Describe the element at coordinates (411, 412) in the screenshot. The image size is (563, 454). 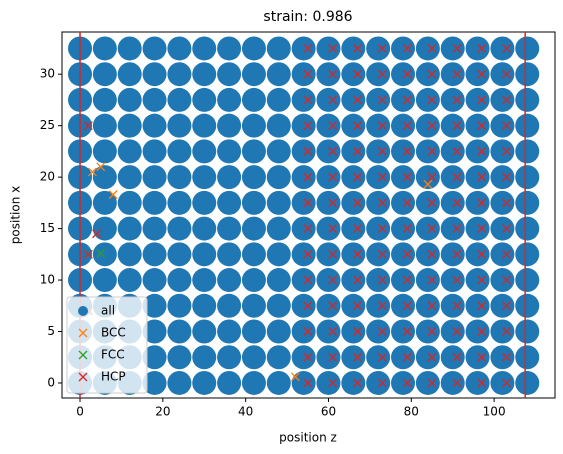
I see `x-tick-label: 80` at that location.